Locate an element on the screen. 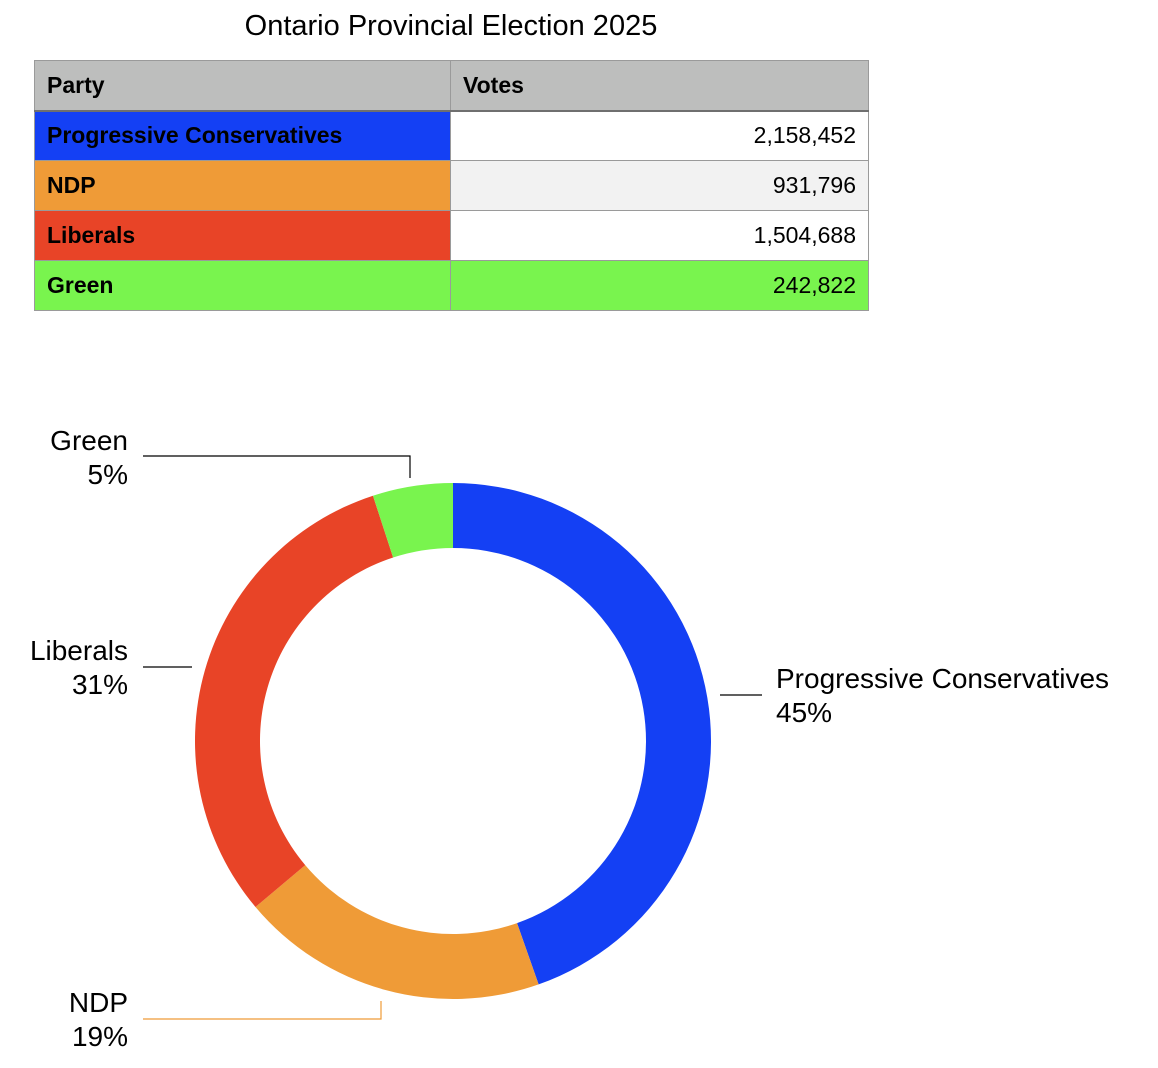 The width and height of the screenshot is (1158, 1068). slice-label-name: Progressive Conservatives is located at coordinates (943, 678).